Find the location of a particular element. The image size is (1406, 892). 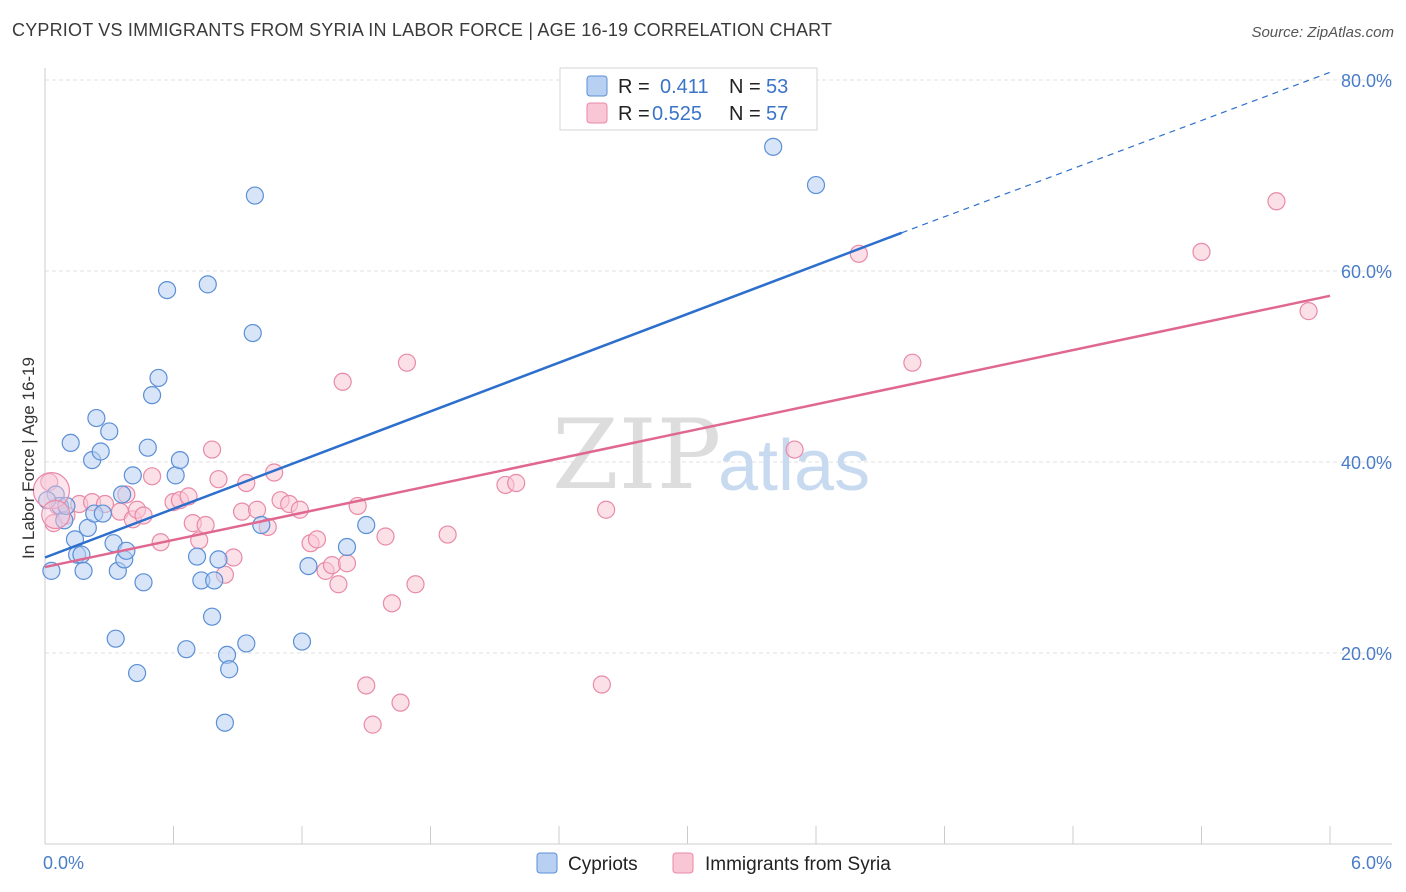

x-tick-label-min: 0.0% is located at coordinates (63, 863).